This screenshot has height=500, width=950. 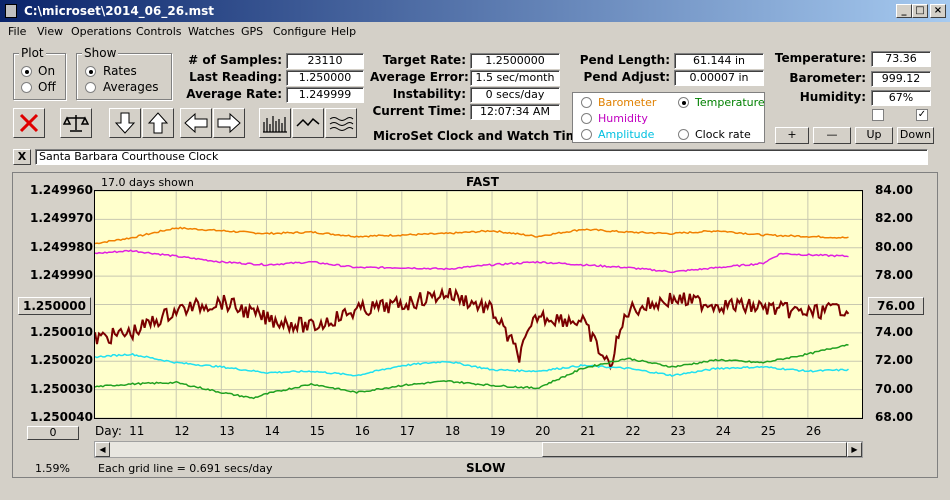 What do you see at coordinates (486, 468) in the screenshot?
I see `slow-label: SLOW` at bounding box center [486, 468].